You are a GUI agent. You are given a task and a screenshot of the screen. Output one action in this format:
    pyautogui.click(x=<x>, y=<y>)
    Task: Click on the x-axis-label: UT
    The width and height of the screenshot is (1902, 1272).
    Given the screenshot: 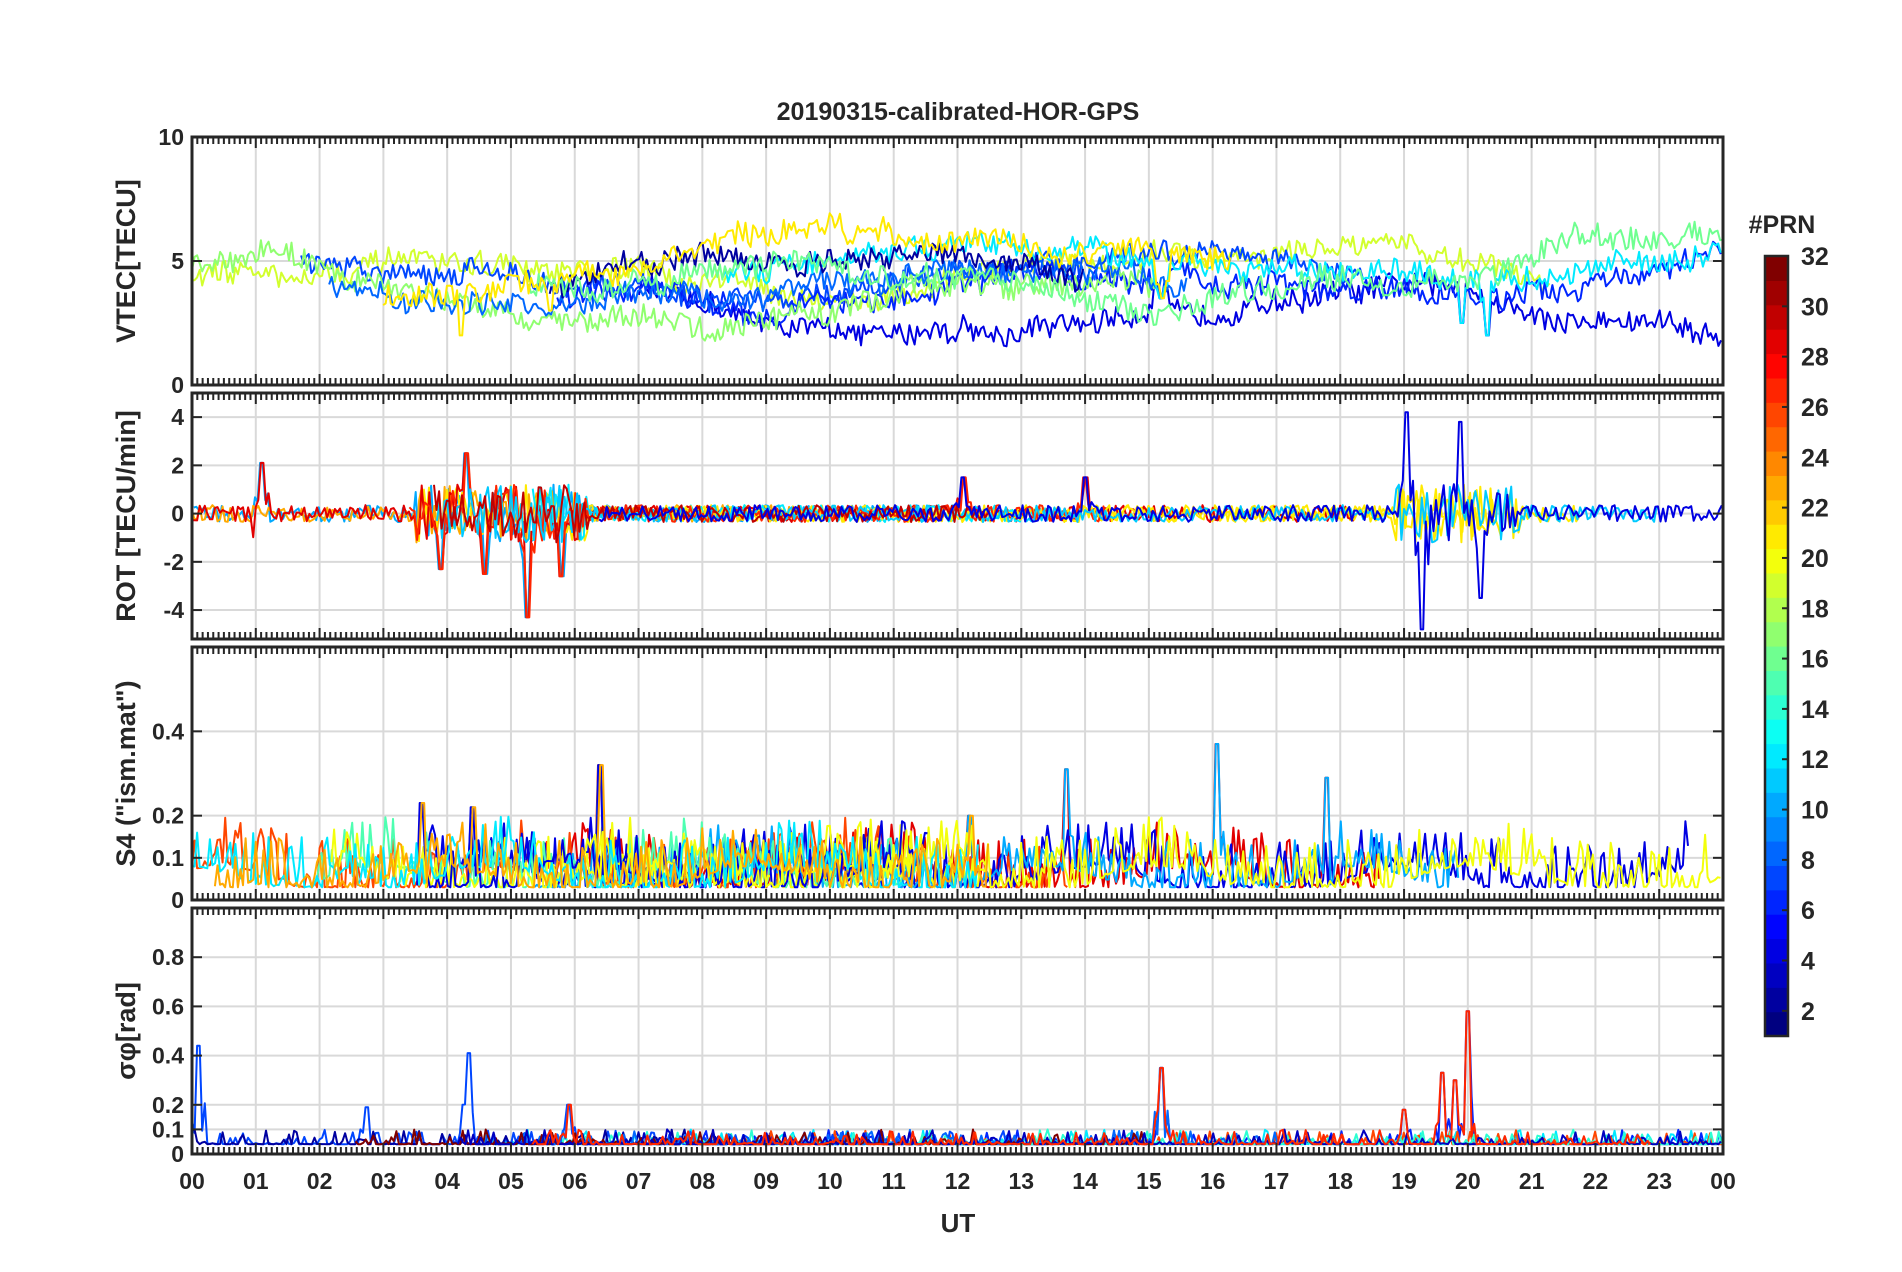 What is the action you would take?
    pyautogui.click(x=958, y=1223)
    